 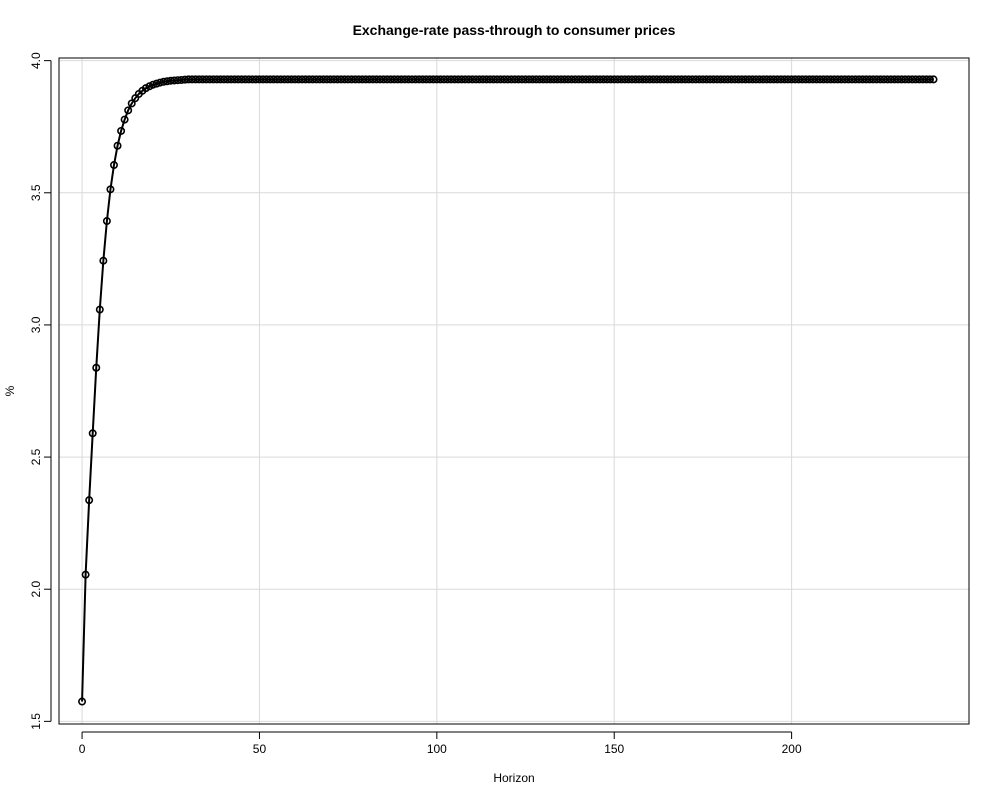 I want to click on y-axis-label: %, so click(x=10, y=390).